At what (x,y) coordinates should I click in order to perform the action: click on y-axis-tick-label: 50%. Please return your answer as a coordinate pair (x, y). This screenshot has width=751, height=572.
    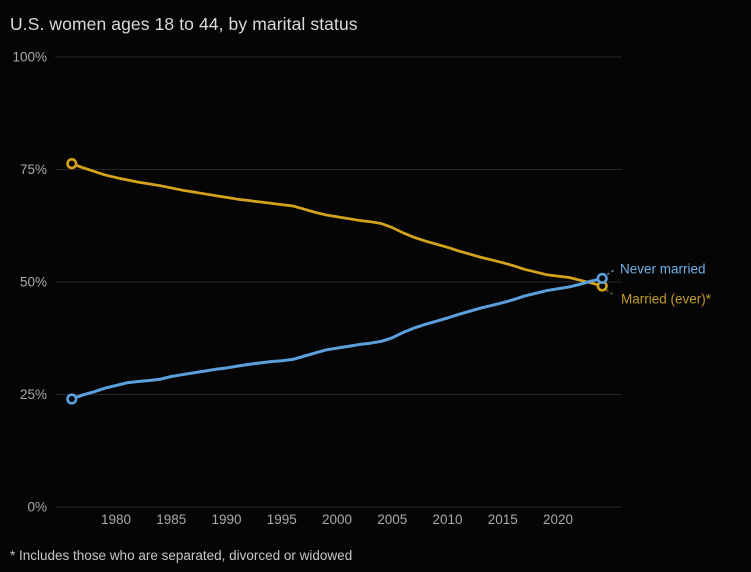
    Looking at the image, I should click on (33, 282).